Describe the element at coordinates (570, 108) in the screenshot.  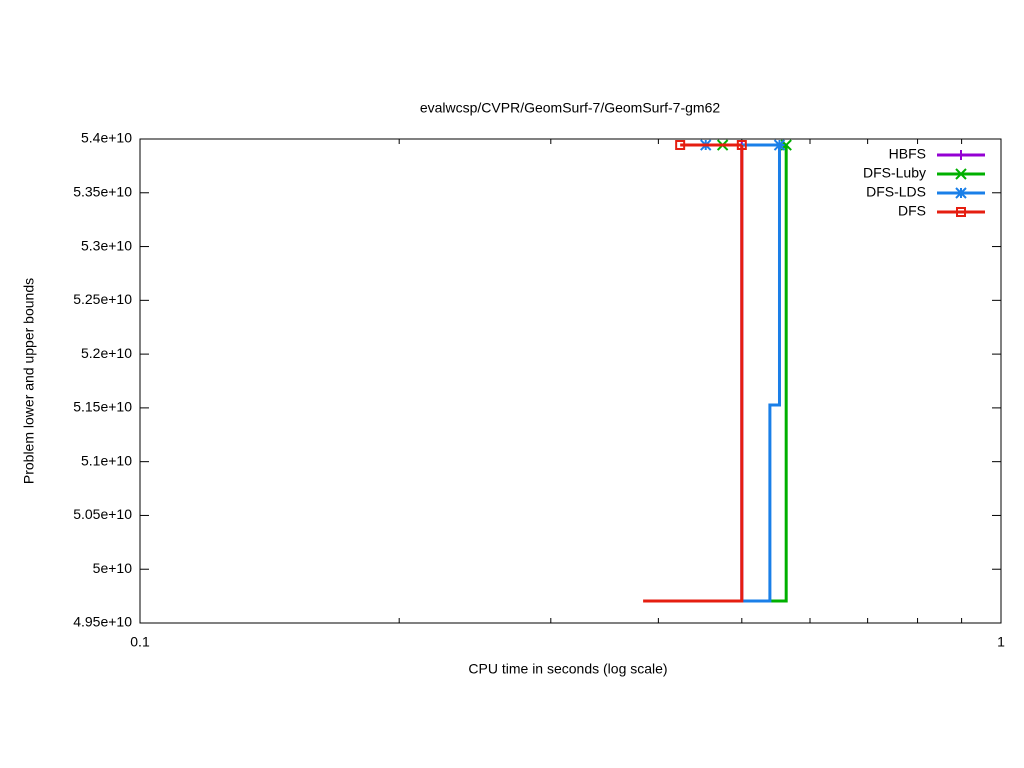
I see `chart-title: evalwcsp/CVPR/GeomSurf-7/GeomSurf-7-gm62` at that location.